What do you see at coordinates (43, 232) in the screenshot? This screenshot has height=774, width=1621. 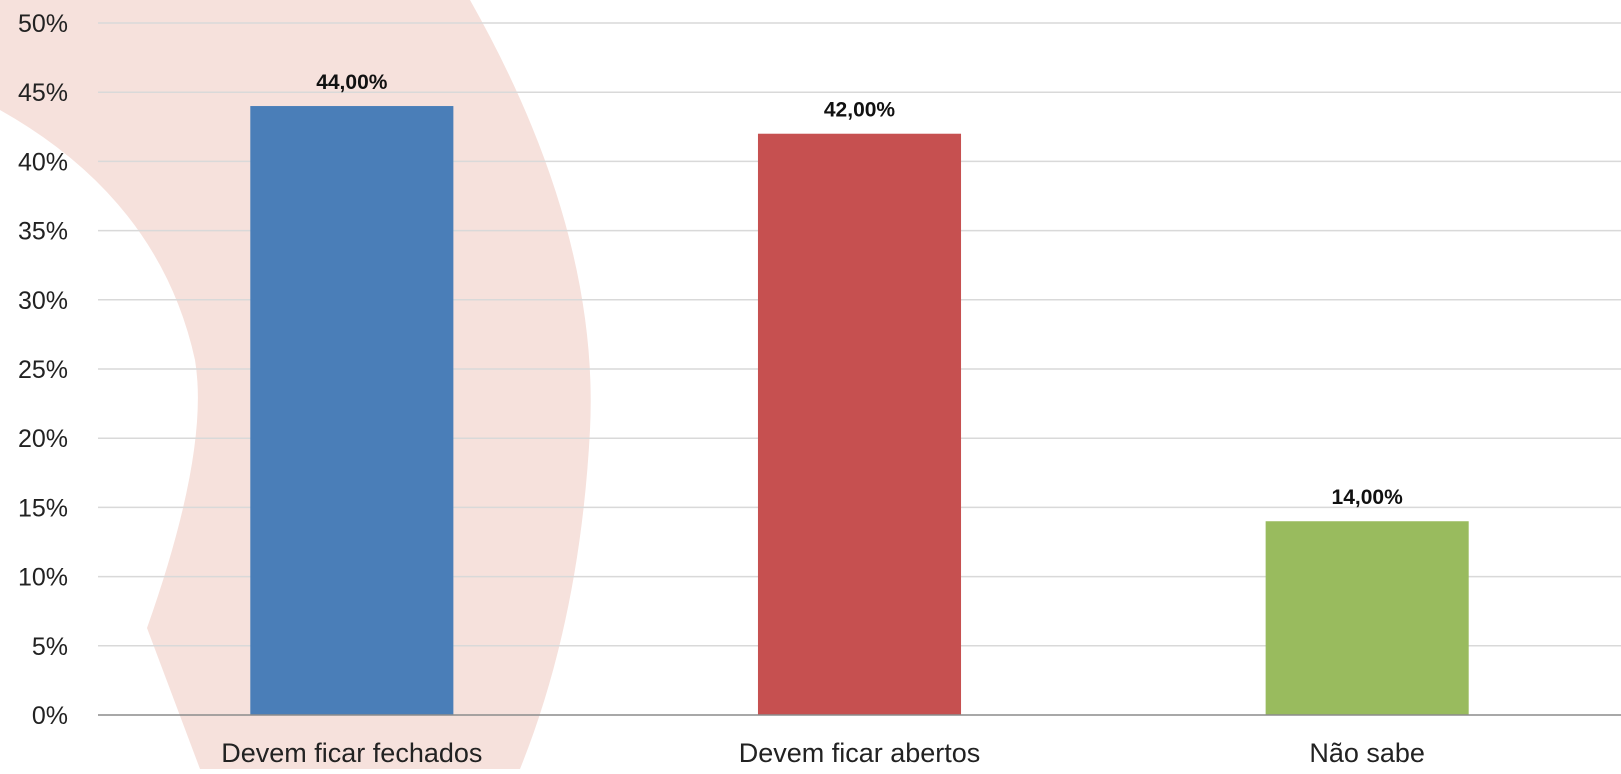 I see `y-tick-label: 35%` at bounding box center [43, 232].